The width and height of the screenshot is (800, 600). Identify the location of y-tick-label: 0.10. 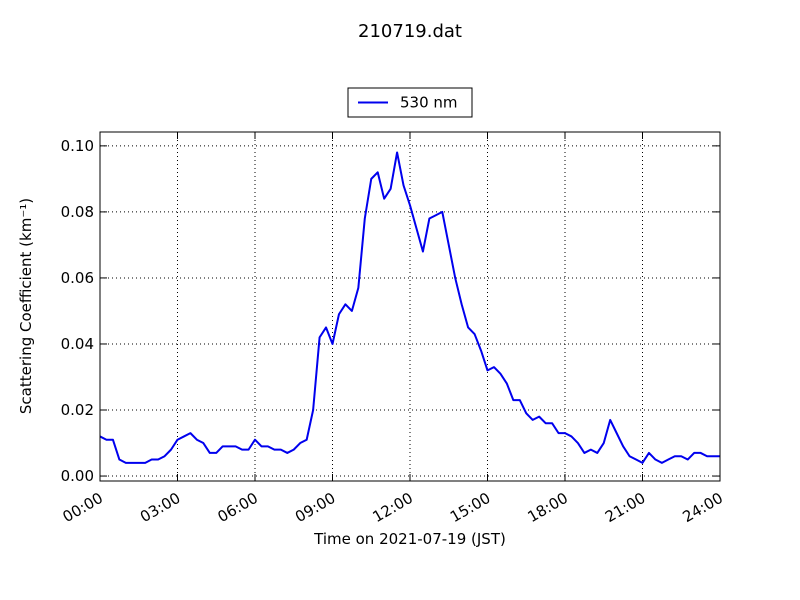
(77, 146).